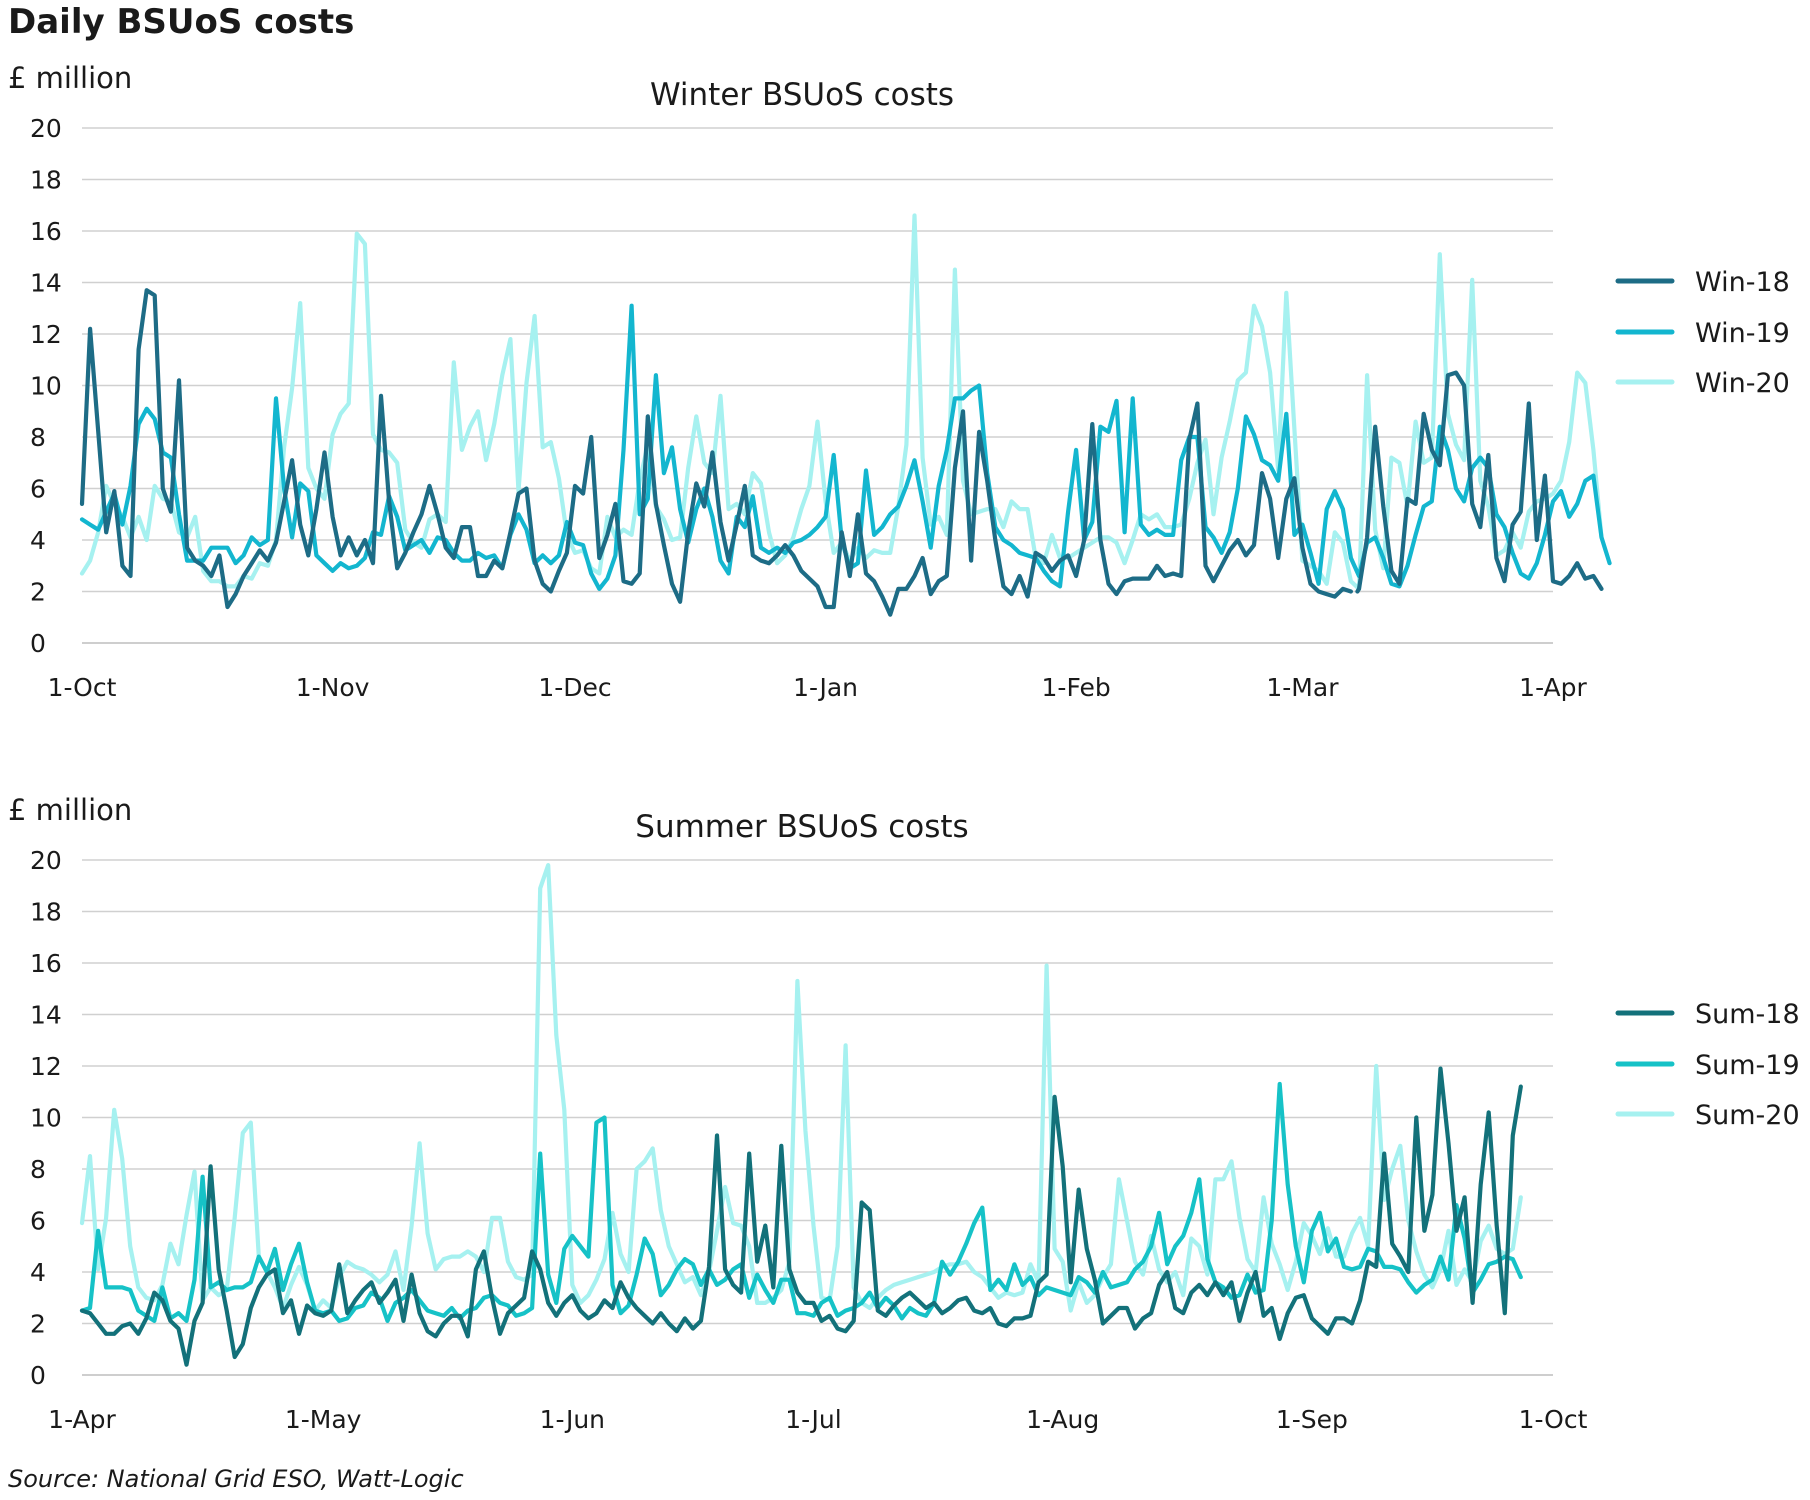 The height and width of the screenshot is (1500, 1810). What do you see at coordinates (1747, 1065) in the screenshot?
I see `summer-legend-label: Sum-19` at bounding box center [1747, 1065].